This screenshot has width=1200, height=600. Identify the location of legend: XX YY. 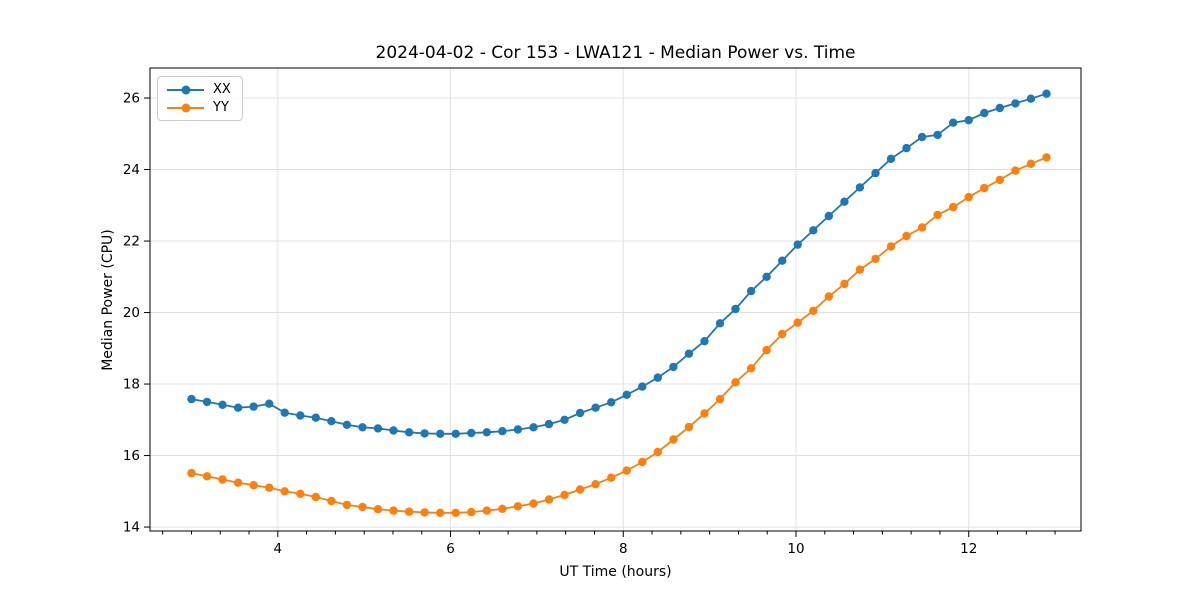
(200, 98).